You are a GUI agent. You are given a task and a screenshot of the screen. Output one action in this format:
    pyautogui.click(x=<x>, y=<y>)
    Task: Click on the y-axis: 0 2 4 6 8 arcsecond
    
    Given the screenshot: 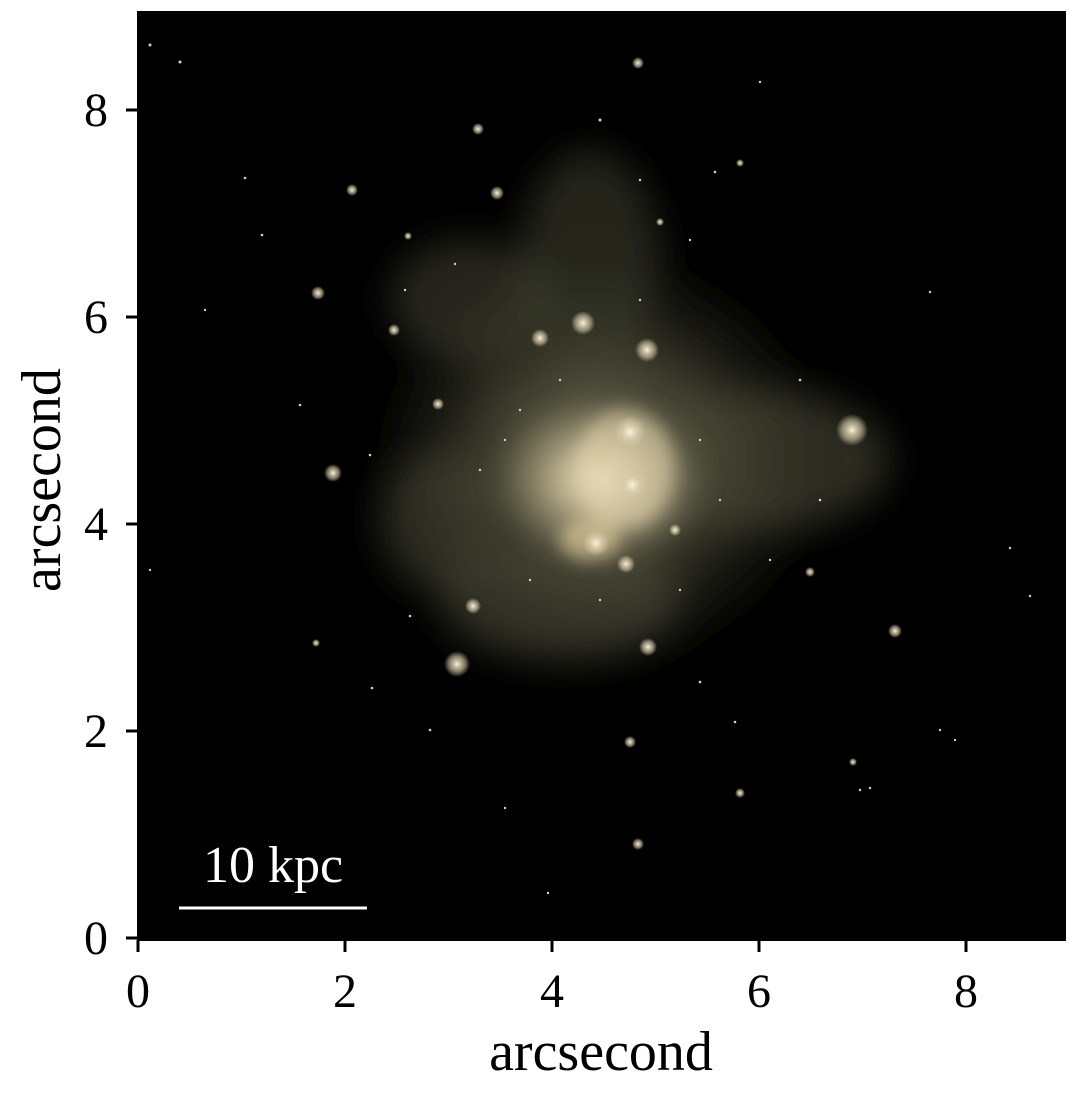 What is the action you would take?
    pyautogui.click(x=74, y=524)
    